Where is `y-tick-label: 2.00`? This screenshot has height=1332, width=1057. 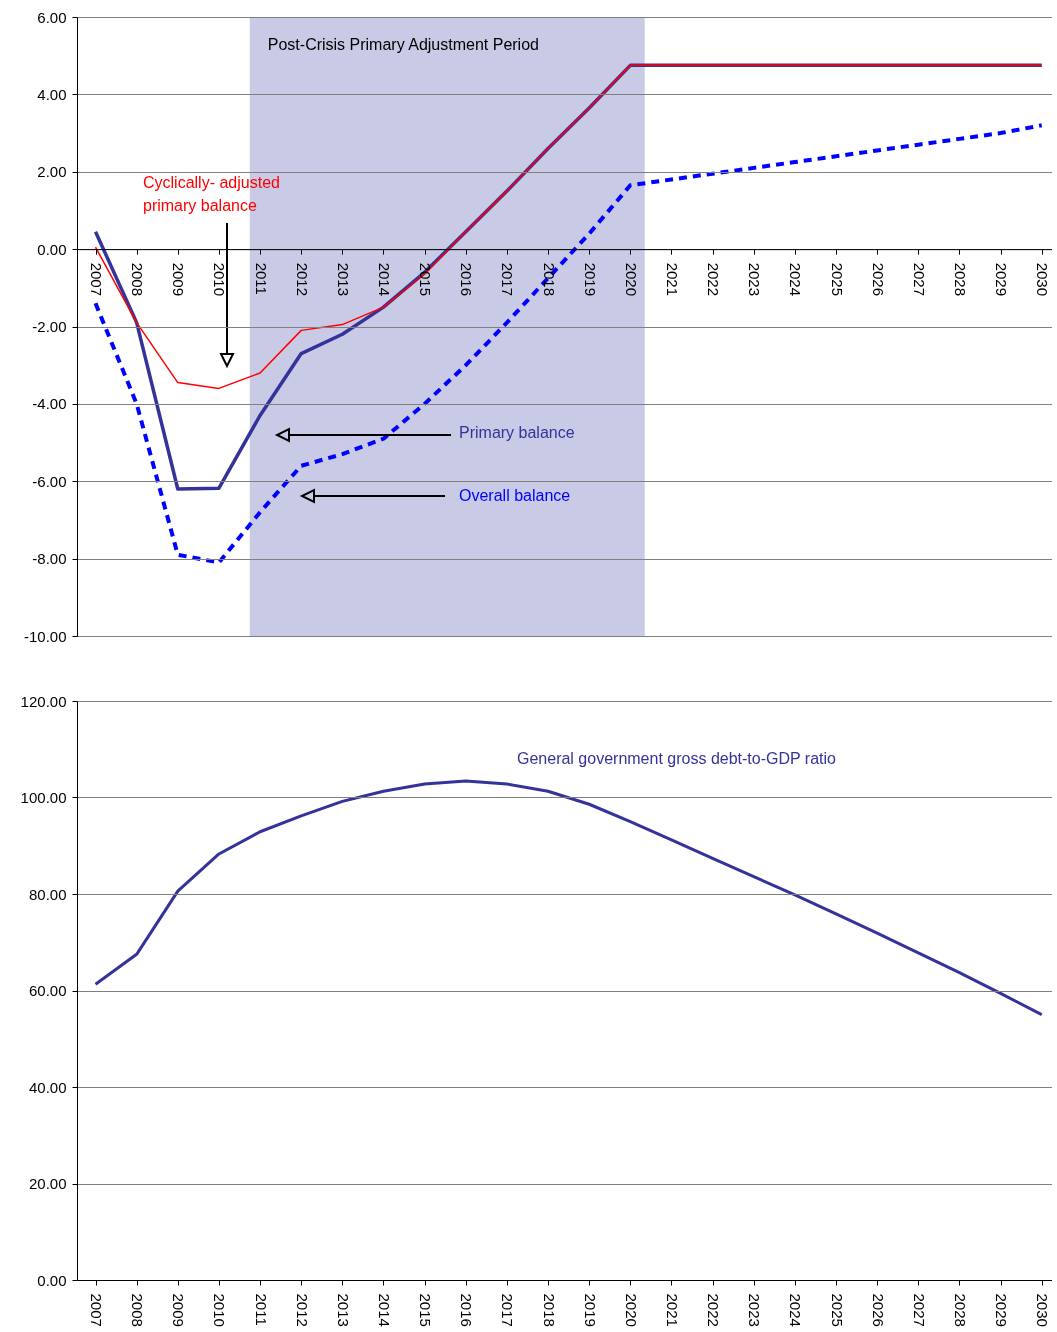
y-tick-label: 2.00 is located at coordinates (52, 172).